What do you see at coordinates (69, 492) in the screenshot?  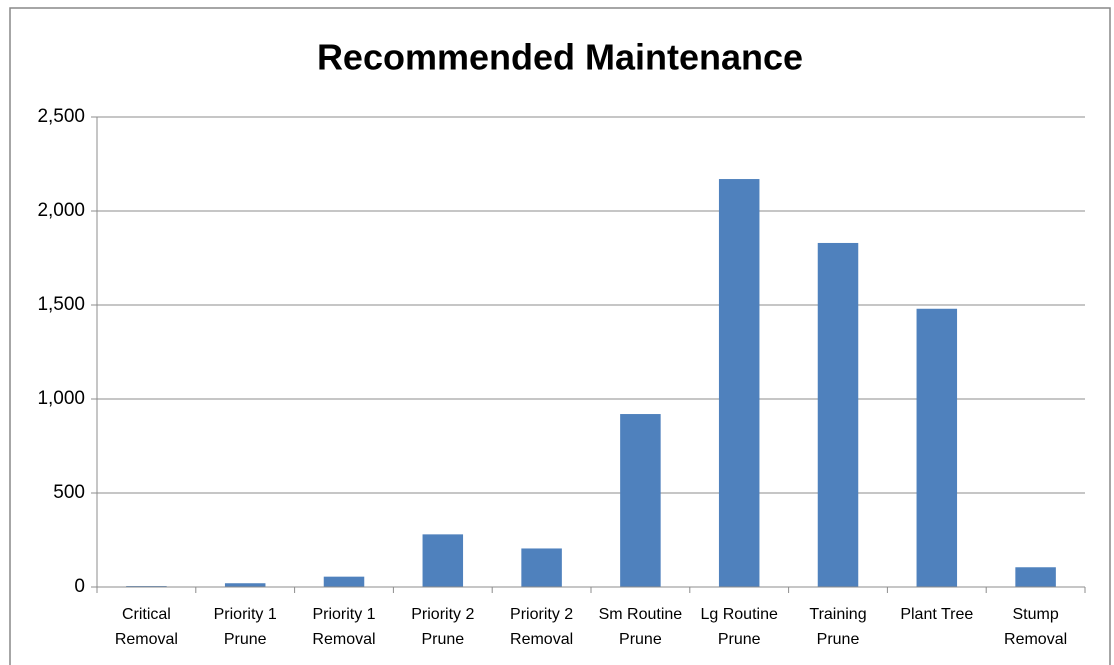 I see `y-tick-label: 500` at bounding box center [69, 492].